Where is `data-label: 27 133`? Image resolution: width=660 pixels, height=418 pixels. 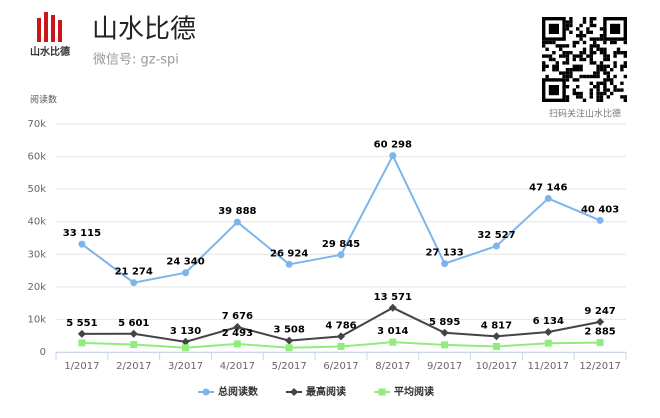 data-label: 27 133 is located at coordinates (444, 253).